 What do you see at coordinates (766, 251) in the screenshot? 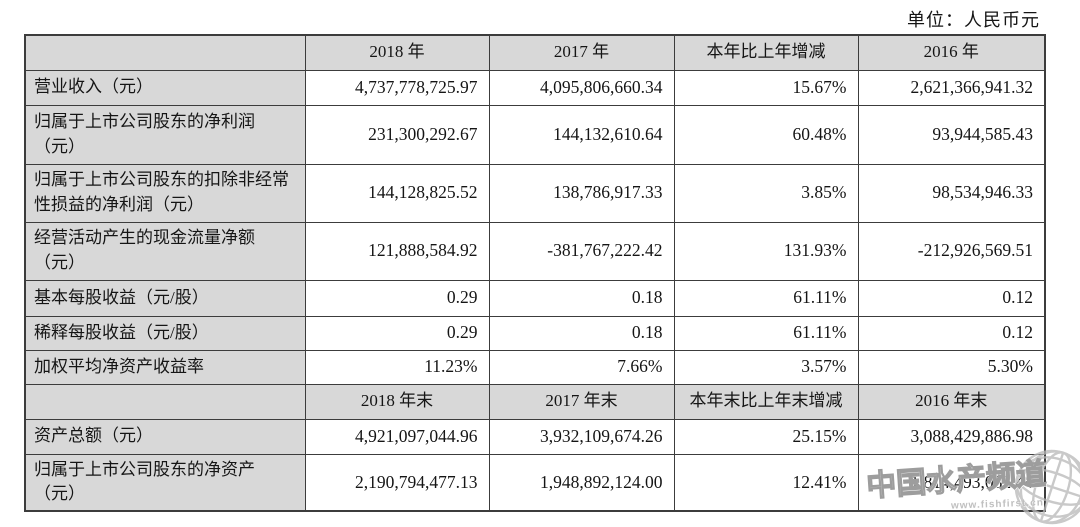
I see `value-change: 131.93%` at bounding box center [766, 251].